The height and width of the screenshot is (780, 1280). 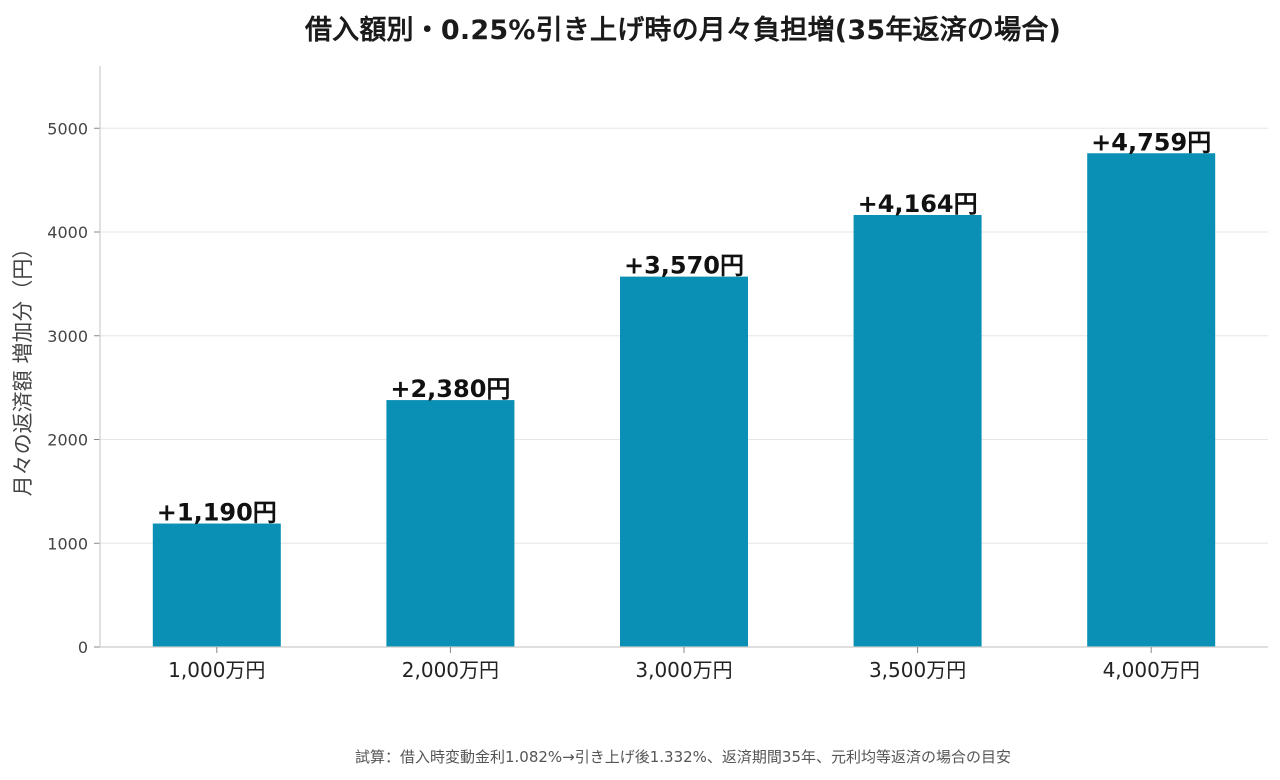 I want to click on y-tick-label: 4000, so click(x=67, y=232).